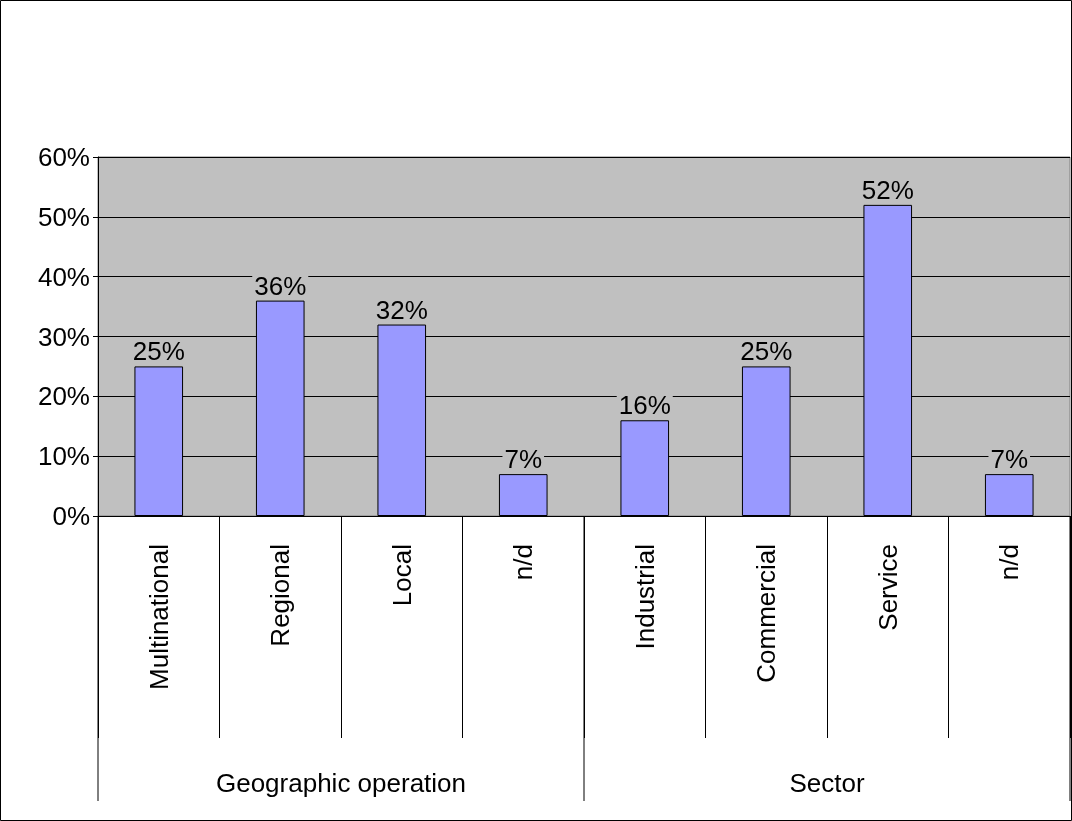 Image resolution: width=1072 pixels, height=821 pixels. Describe the element at coordinates (401, 575) in the screenshot. I see `x-tick-label: Local` at that location.